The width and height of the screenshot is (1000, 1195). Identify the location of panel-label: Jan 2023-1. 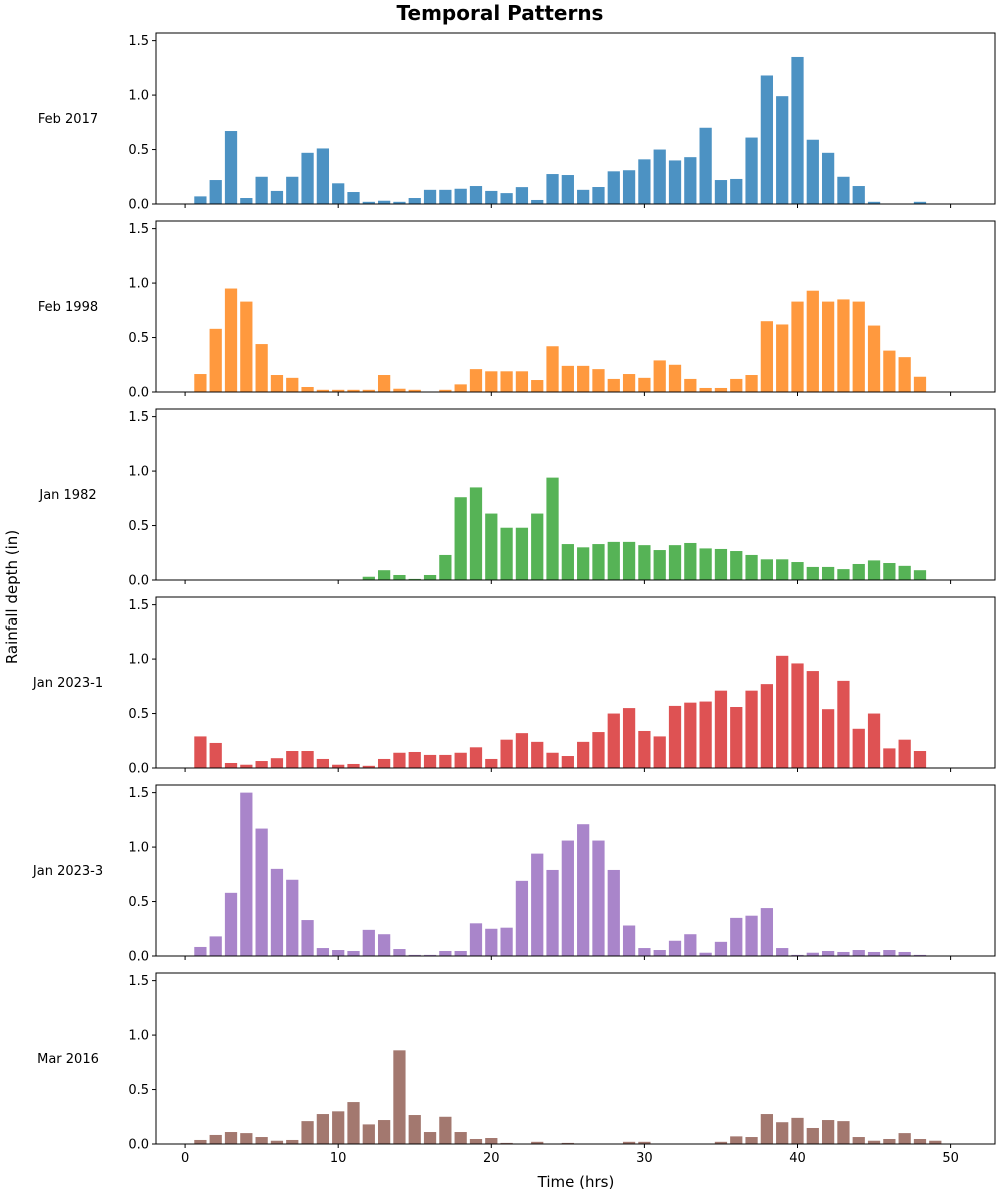
(67, 683).